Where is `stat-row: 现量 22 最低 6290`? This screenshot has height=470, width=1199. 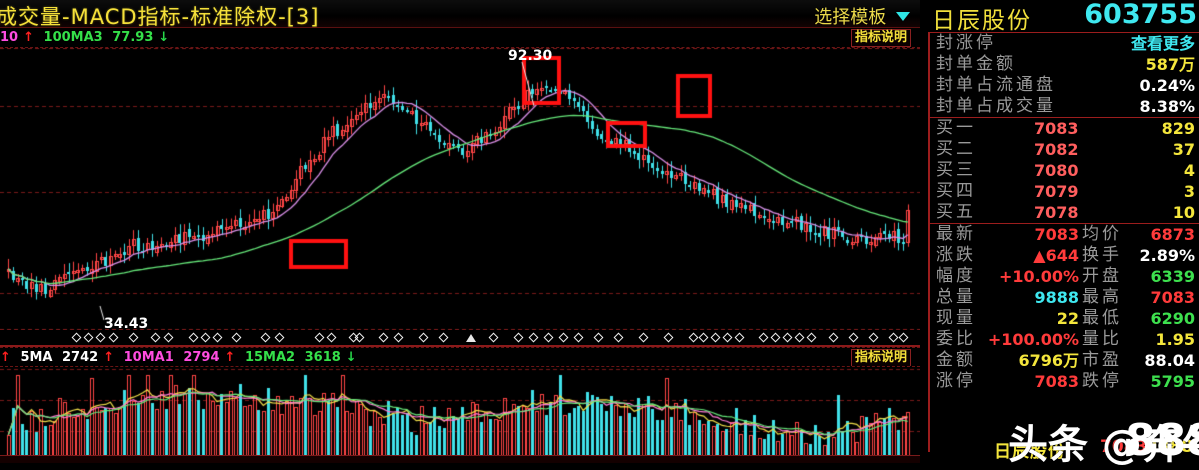 stat-row: 现量 22 最低 6290 is located at coordinates (1064, 318).